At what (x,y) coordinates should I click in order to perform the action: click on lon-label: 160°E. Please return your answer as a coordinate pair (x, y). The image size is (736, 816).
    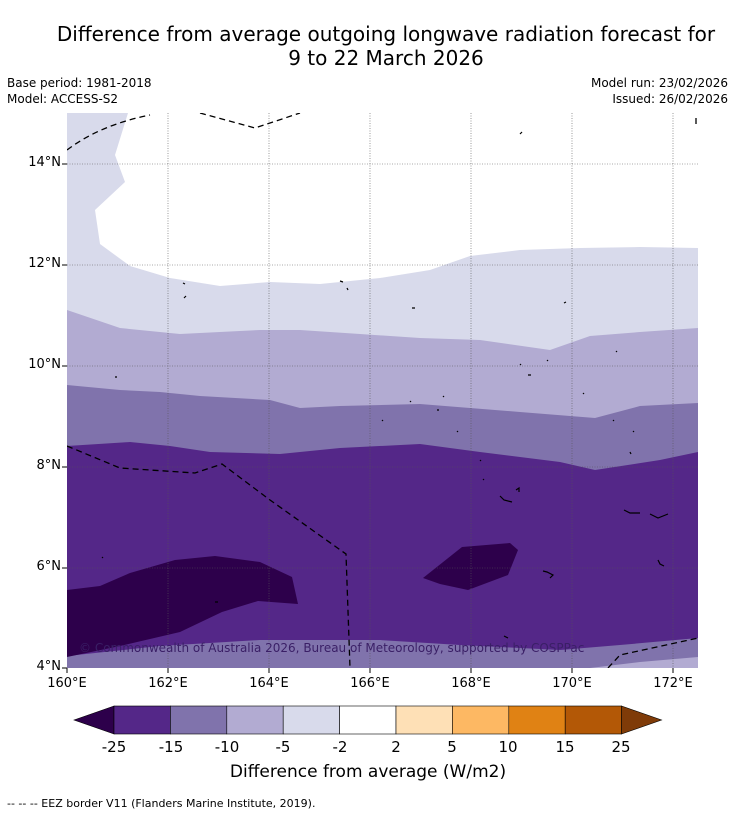
    Looking at the image, I should click on (67, 683).